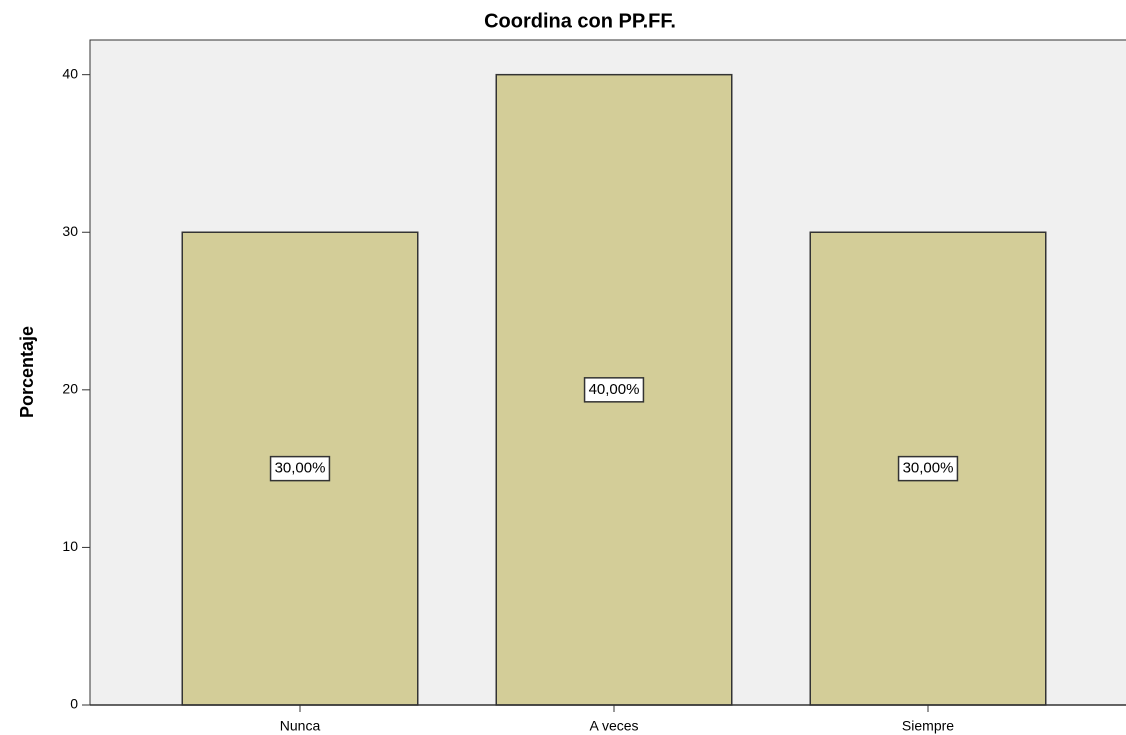  Describe the element at coordinates (580, 21) in the screenshot. I see `chart-title: Coordina con PP.FF.` at that location.